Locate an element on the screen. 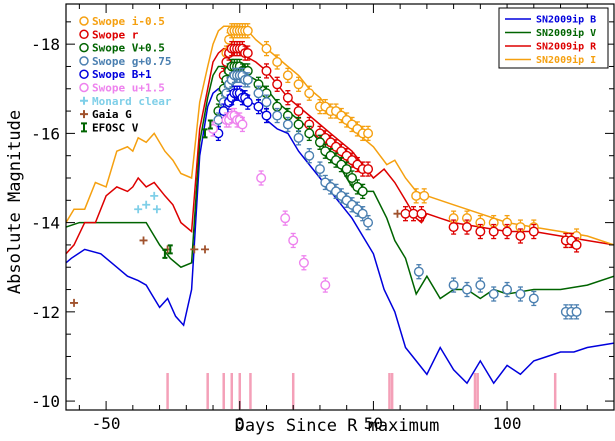 The height and width of the screenshot is (441, 615). y-tick-label: -12 is located at coordinates (45, 312).